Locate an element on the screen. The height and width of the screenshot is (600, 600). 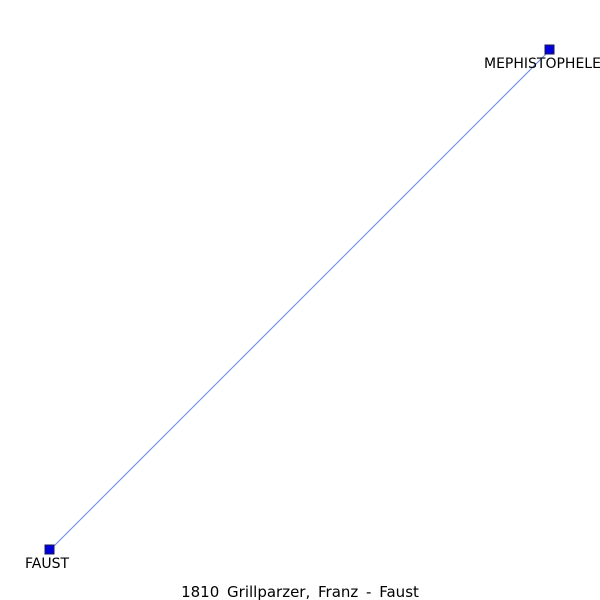
node-mephistopheles is located at coordinates (549, 49).